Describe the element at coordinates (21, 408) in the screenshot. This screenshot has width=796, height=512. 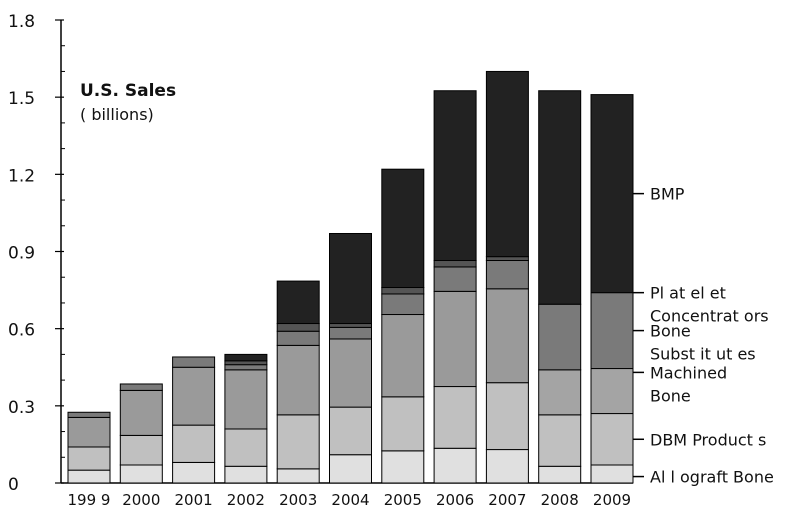
I see `y-tick-label: 0.3` at that location.